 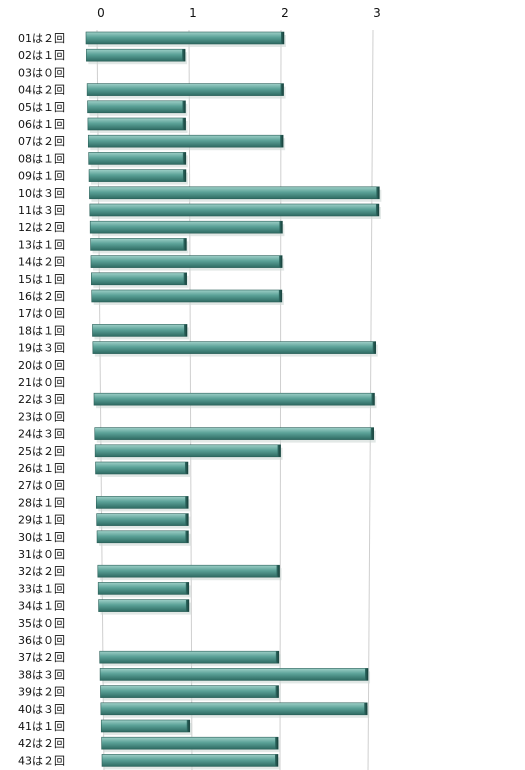 I want to click on category-label: 15は１回, so click(x=41, y=279).